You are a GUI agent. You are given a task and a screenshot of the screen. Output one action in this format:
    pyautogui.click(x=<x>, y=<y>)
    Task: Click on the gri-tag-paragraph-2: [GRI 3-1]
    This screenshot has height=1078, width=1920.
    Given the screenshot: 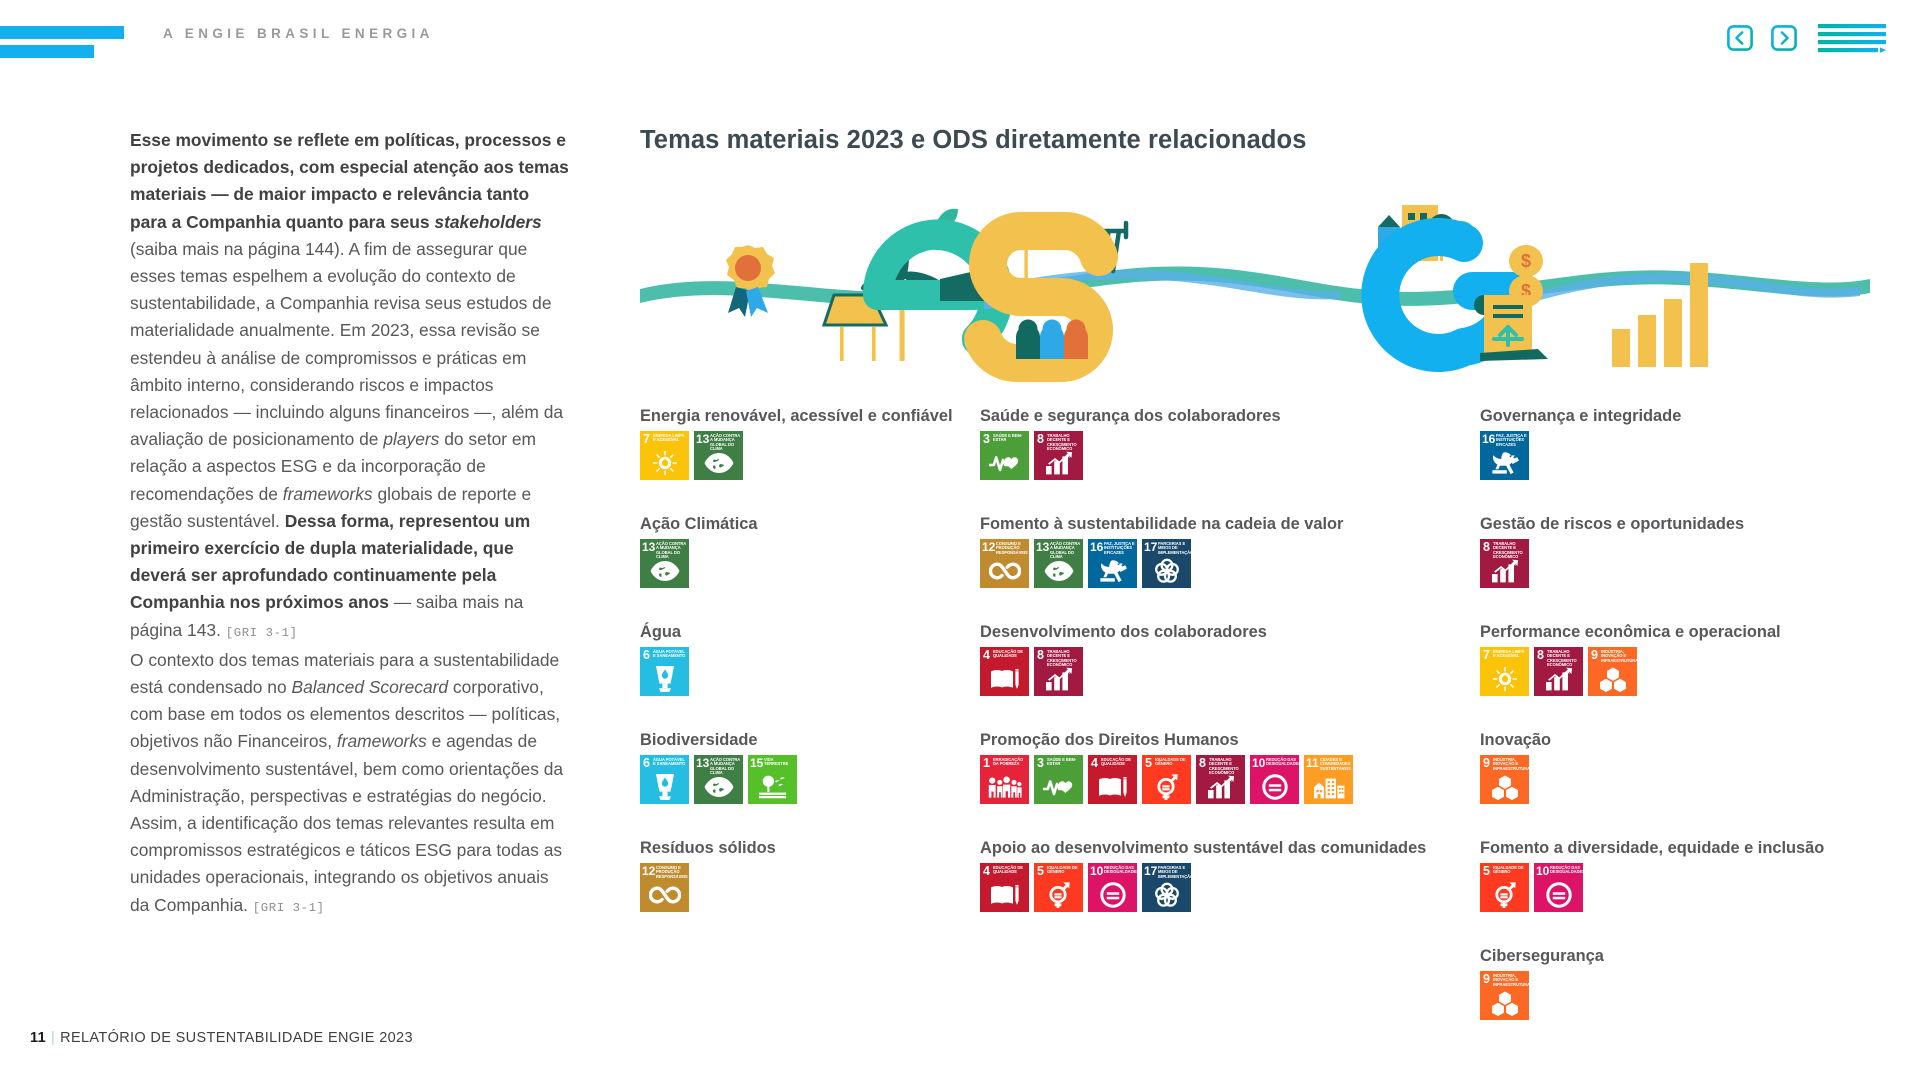 What is the action you would take?
    pyautogui.click(x=288, y=907)
    